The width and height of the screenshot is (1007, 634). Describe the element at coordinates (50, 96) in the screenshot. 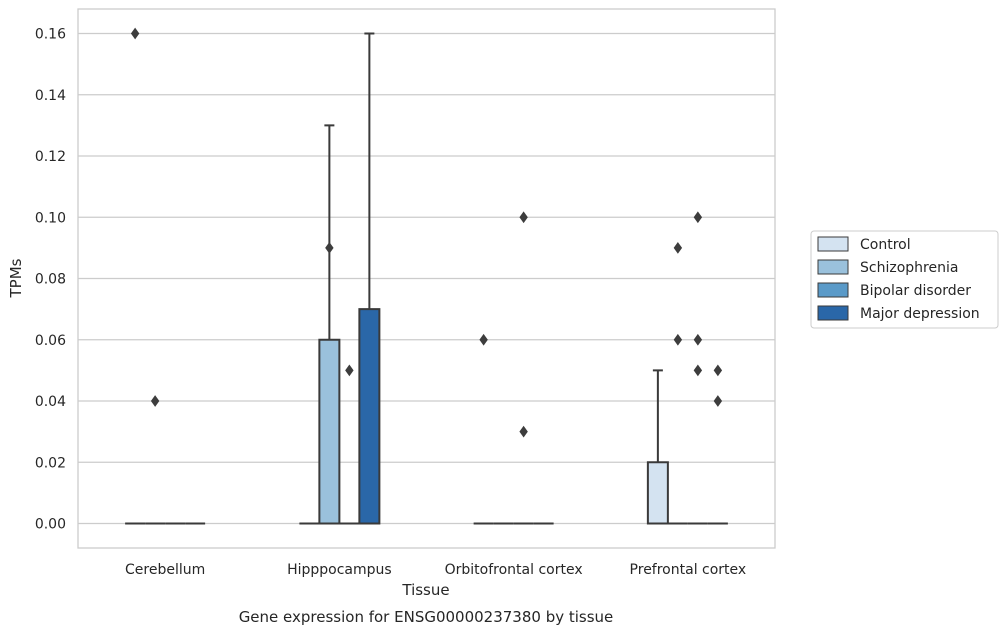

I see `y-tick-label: 0.14` at that location.